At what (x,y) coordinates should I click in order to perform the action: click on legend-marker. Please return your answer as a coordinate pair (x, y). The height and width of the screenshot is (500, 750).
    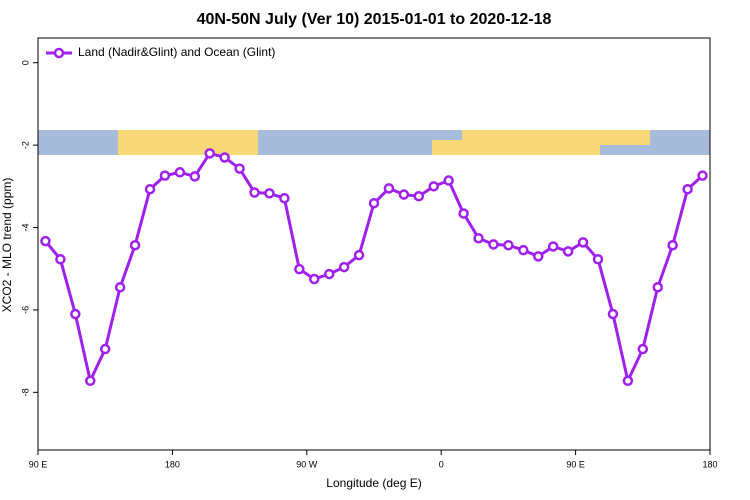
    Looking at the image, I should click on (59, 53).